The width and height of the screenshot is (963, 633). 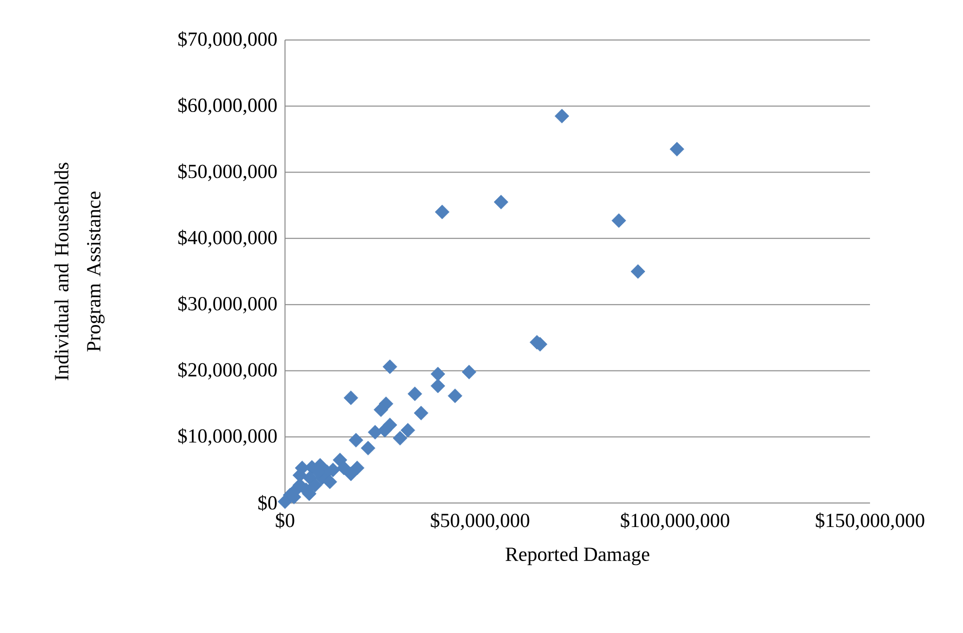 What do you see at coordinates (227, 40) in the screenshot?
I see `y-tick-label: $70,000,000` at bounding box center [227, 40].